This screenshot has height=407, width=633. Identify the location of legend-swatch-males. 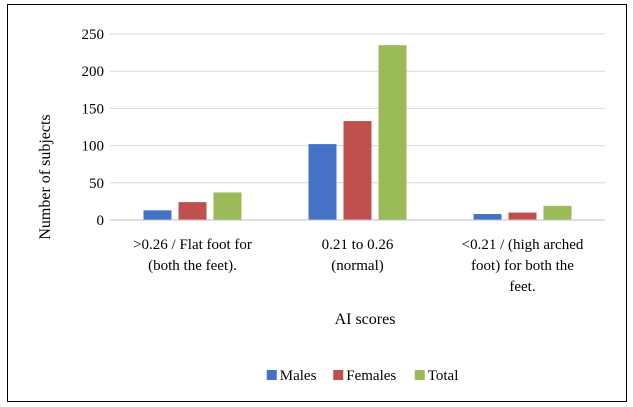
(271, 375).